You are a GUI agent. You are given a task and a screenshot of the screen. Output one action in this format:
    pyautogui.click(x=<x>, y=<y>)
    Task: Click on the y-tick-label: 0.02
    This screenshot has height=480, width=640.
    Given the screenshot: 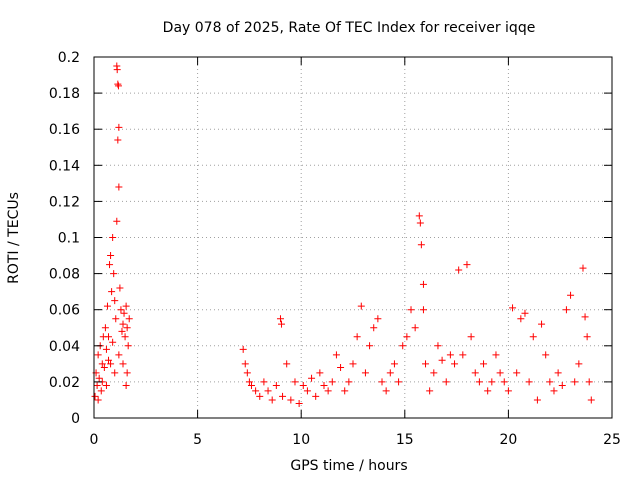 What is the action you would take?
    pyautogui.click(x=64, y=383)
    